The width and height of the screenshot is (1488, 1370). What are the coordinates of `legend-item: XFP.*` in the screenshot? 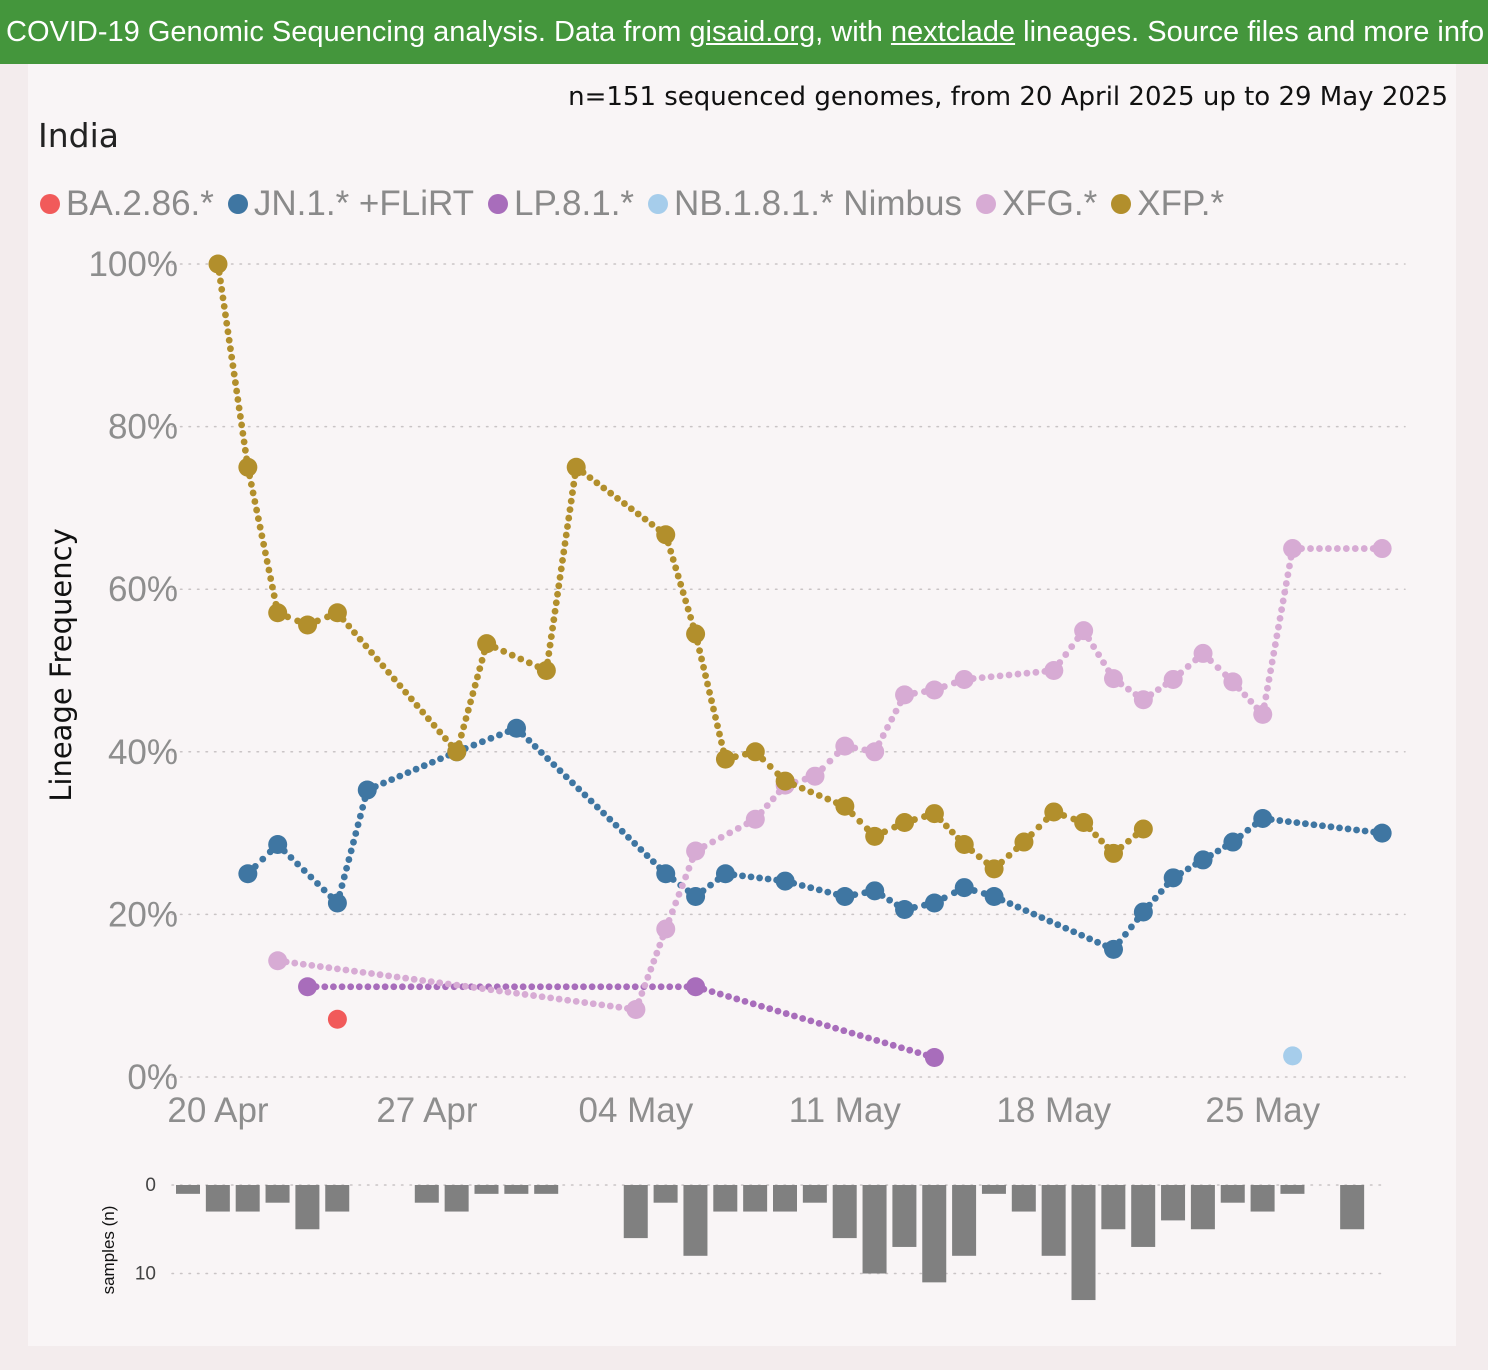 It's located at (1167, 204).